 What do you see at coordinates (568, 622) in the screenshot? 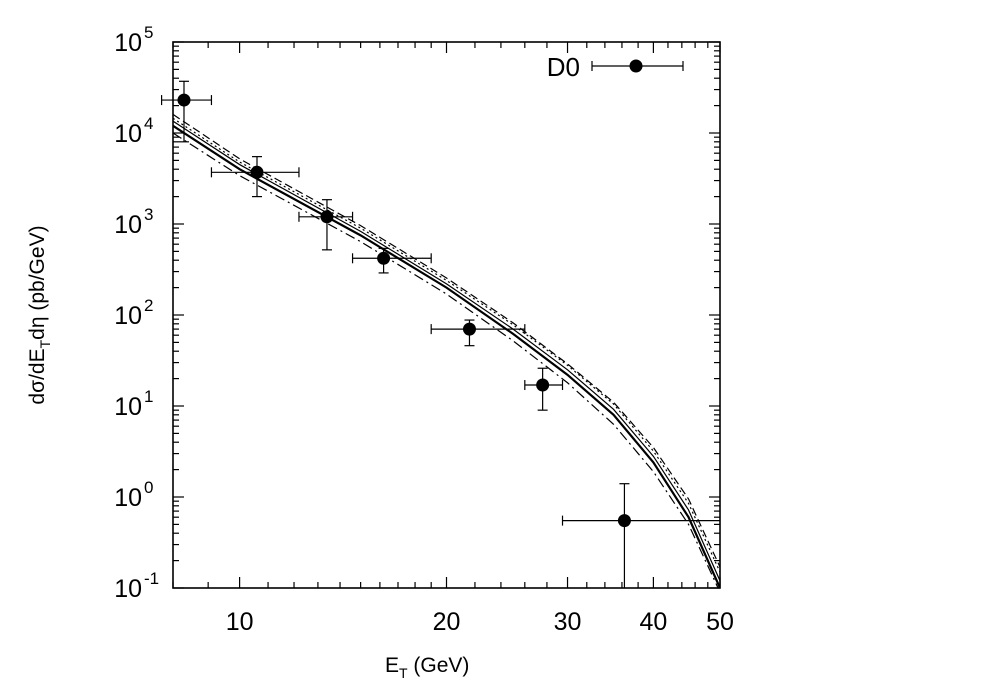
I see `x-tick-label: 30` at bounding box center [568, 622].